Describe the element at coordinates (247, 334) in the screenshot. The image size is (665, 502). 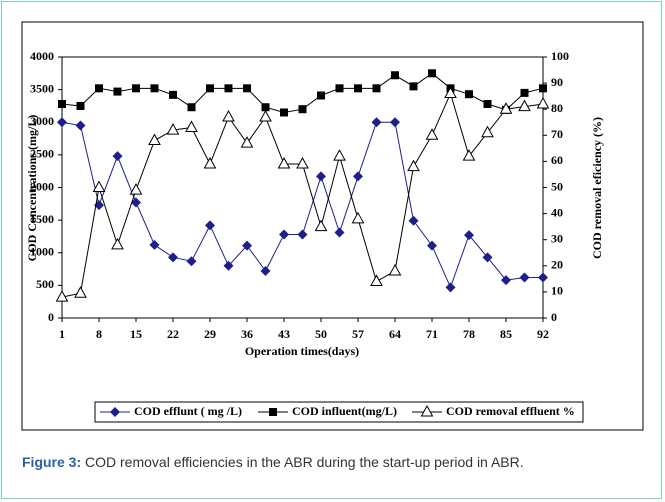
I see `x-tick-label: 36` at that location.